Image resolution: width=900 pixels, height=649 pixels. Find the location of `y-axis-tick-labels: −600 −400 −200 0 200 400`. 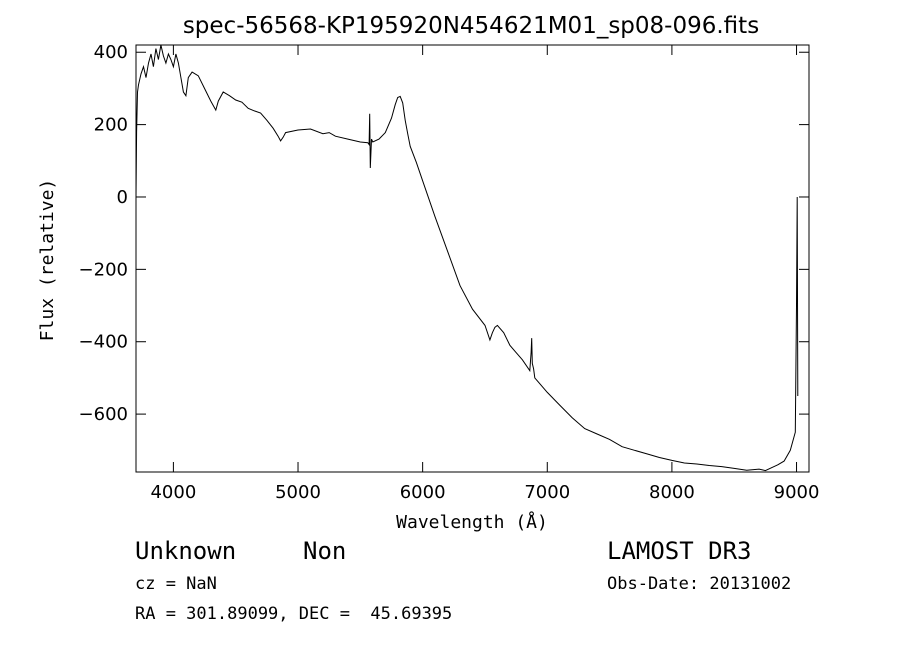

y-axis-tick-labels: −600 −400 −200 0 200 400 is located at coordinates (103, 233).